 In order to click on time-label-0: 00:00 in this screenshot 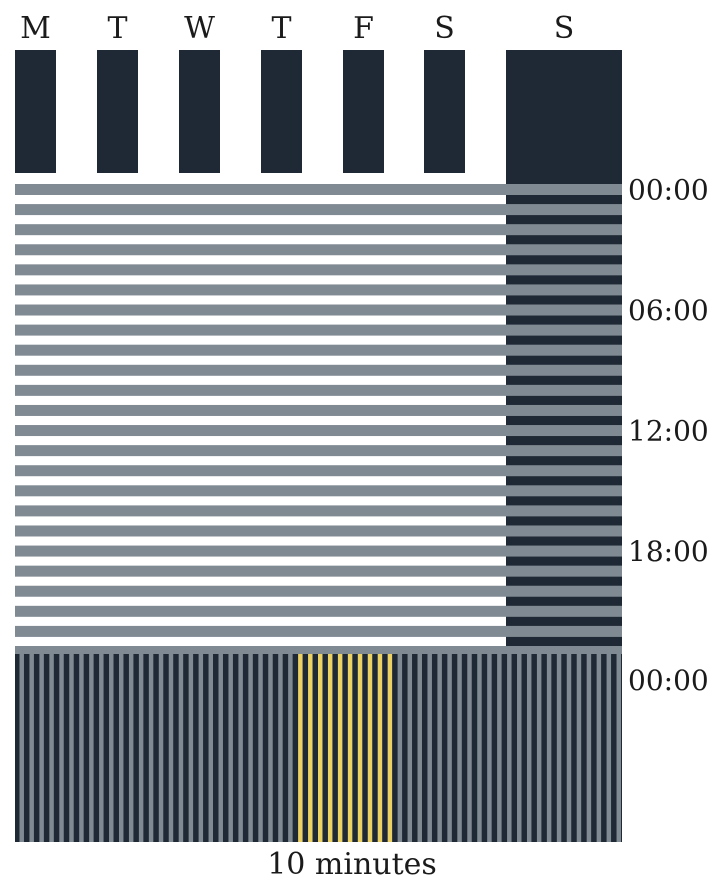, I will do `click(668, 190)`.